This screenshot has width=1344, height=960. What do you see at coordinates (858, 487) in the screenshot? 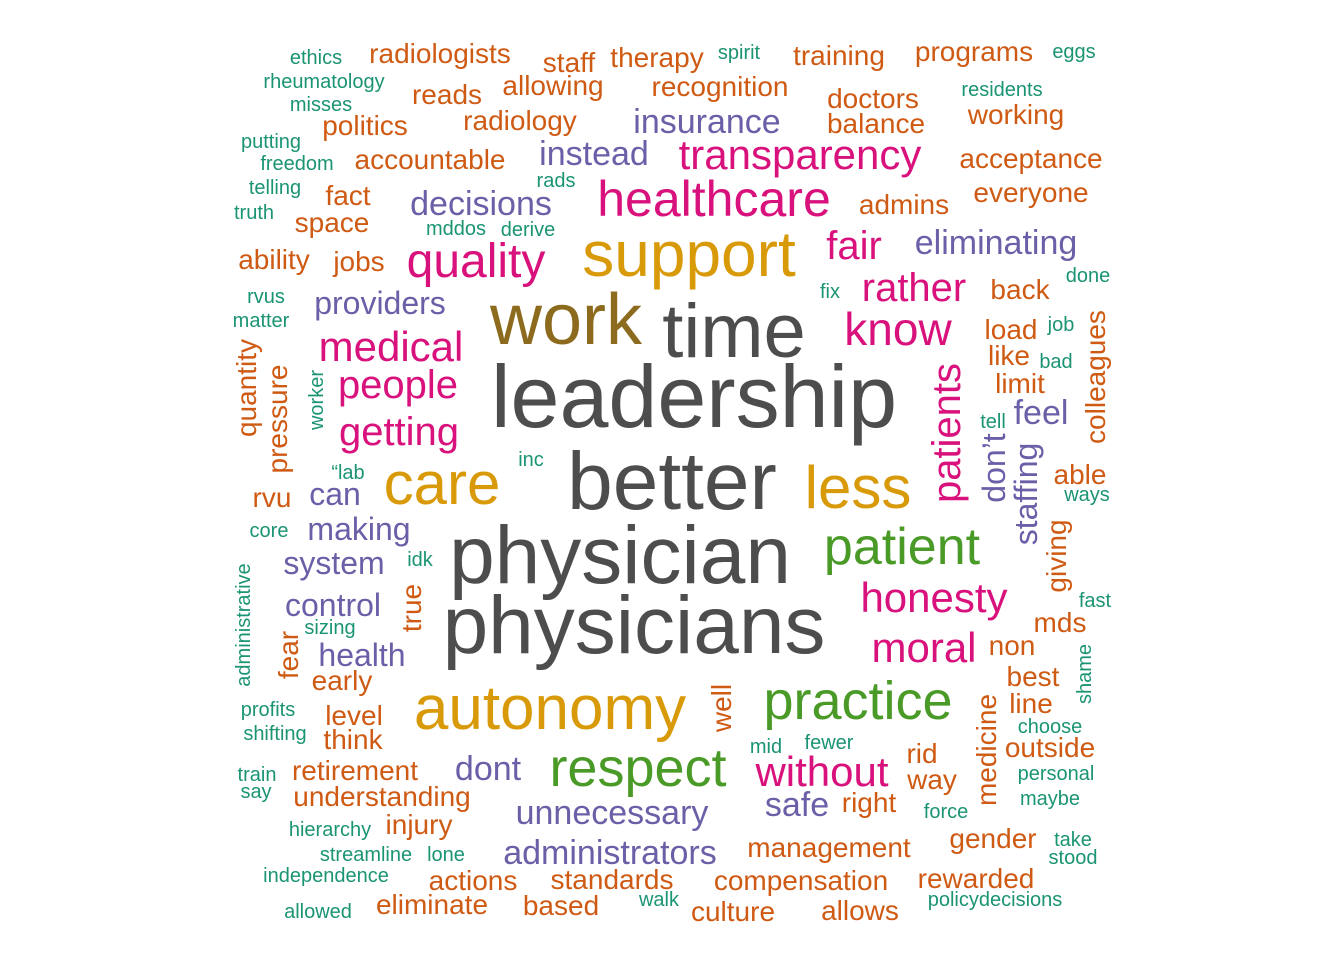
I see `word-less: less` at bounding box center [858, 487].